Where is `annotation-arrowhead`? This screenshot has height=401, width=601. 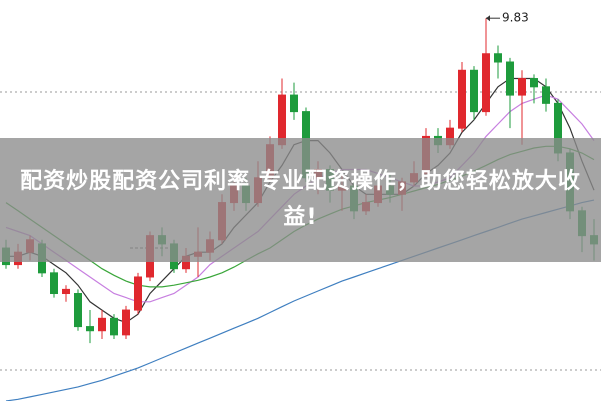 annotation-arrowhead is located at coordinates (488, 18).